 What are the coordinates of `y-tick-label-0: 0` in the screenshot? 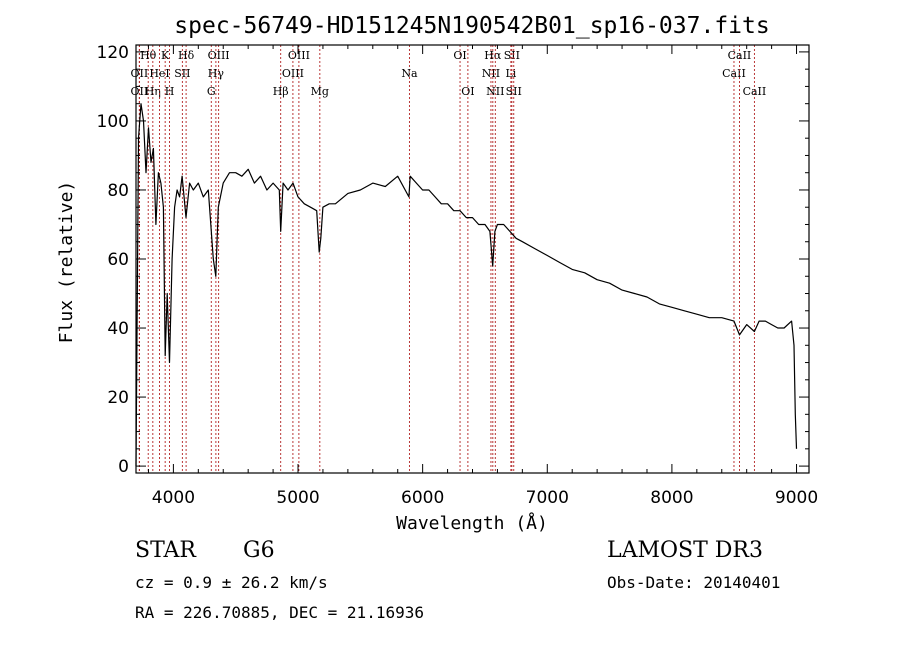 It's located at (123, 467).